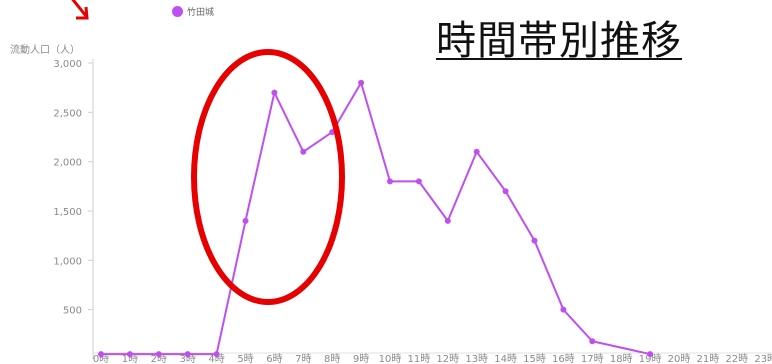 The image size is (772, 364). I want to click on x-tick-label: 2時, so click(159, 358).